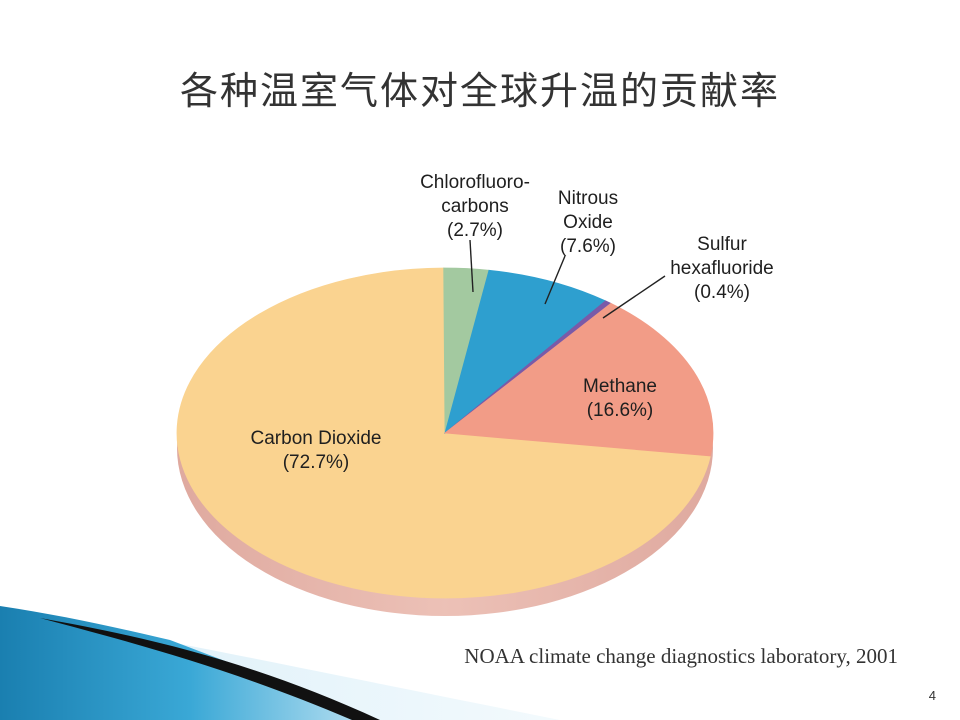 This screenshot has height=720, width=960. I want to click on pie-label-carbon-dioxide: Carbon Dioxide (72.7%), so click(316, 450).